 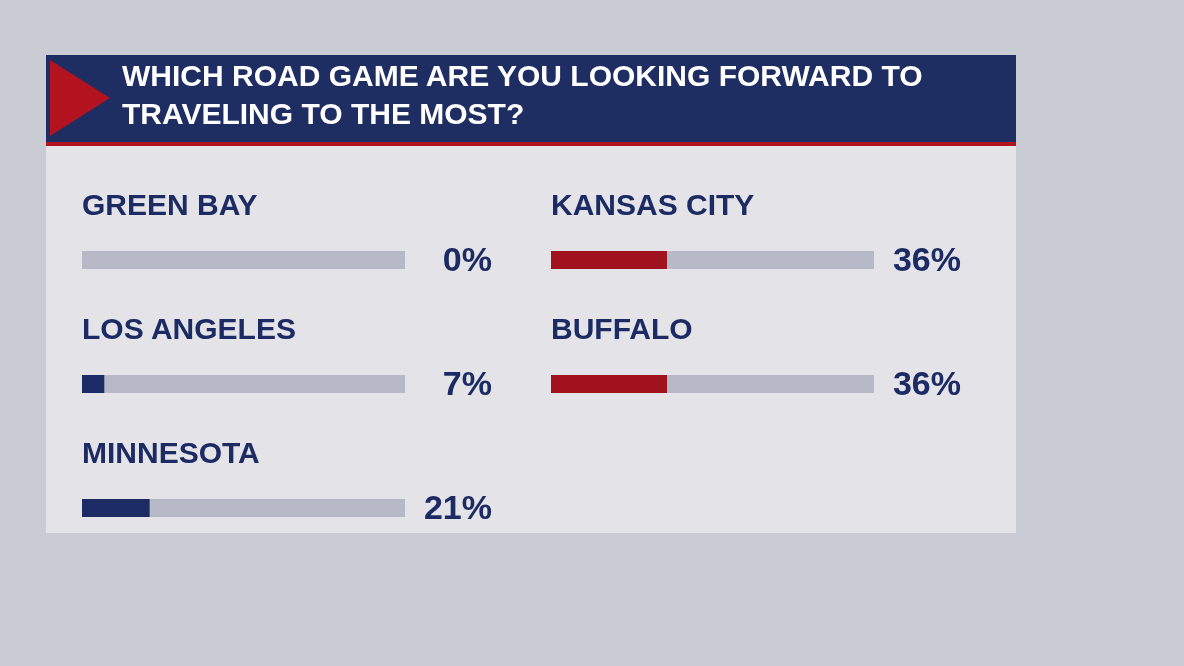 I want to click on y-tick-label: KANSAS CITY, so click(x=653, y=204).